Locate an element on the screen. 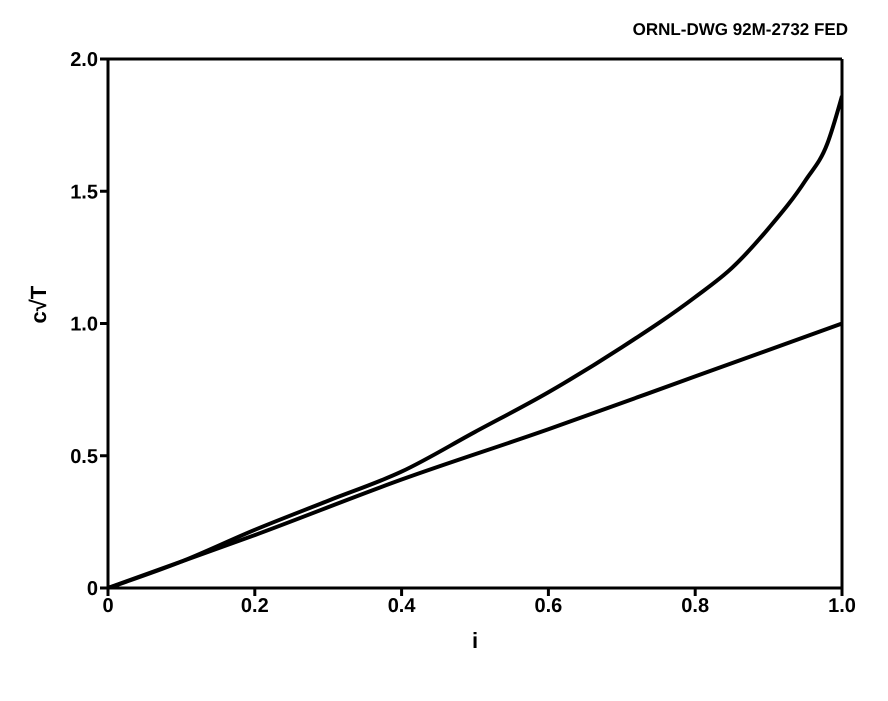 This screenshot has width=888, height=701. y-tick-label: 2.0 is located at coordinates (84, 60).